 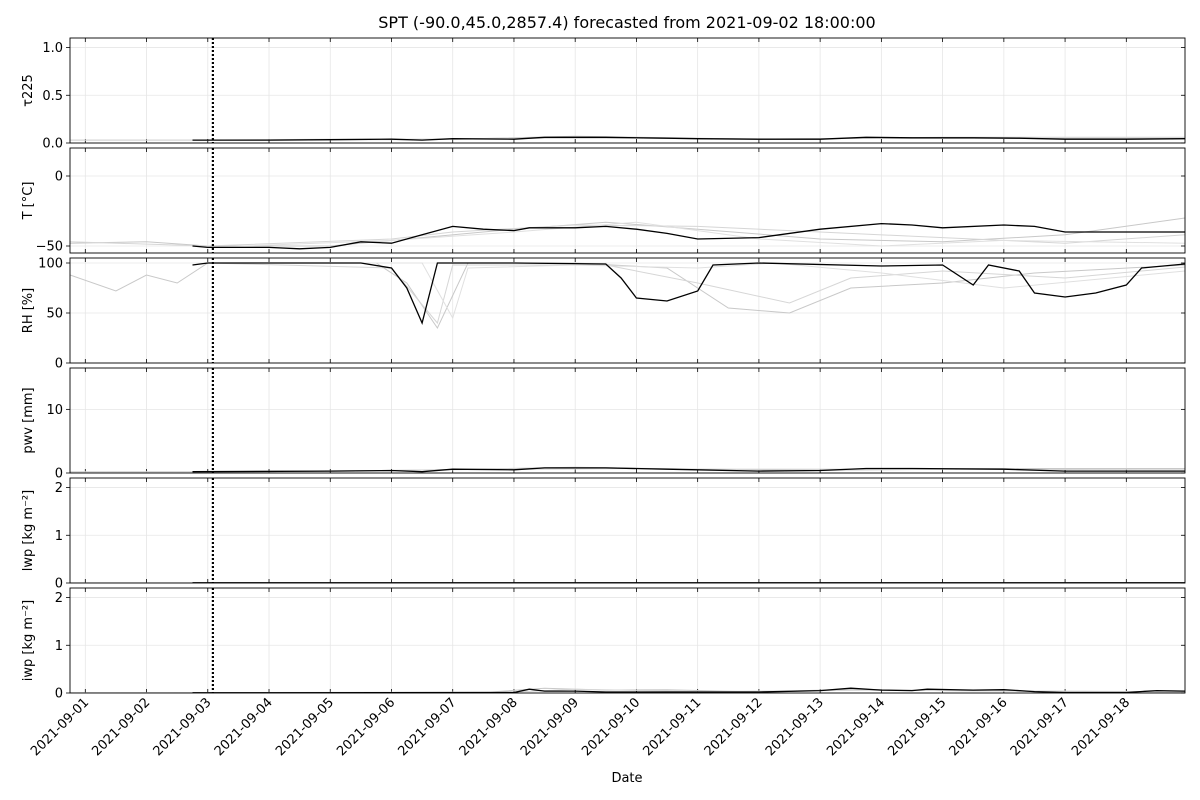 I want to click on x-tick-label: 2021-09-11, so click(x=672, y=727).